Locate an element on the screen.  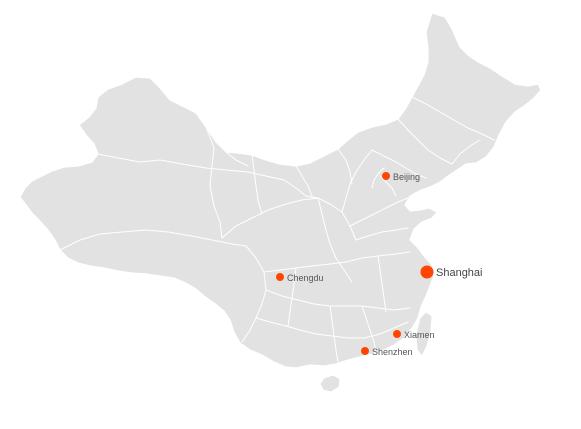
marker-dot-shenzhen is located at coordinates (365, 351).